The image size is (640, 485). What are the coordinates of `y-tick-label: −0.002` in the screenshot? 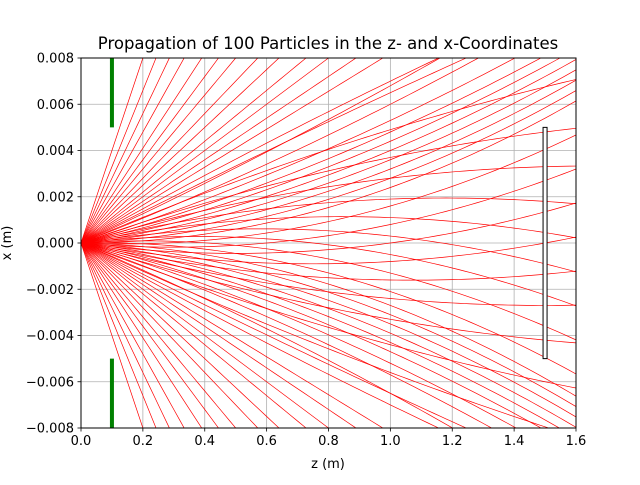 It's located at (50, 290).